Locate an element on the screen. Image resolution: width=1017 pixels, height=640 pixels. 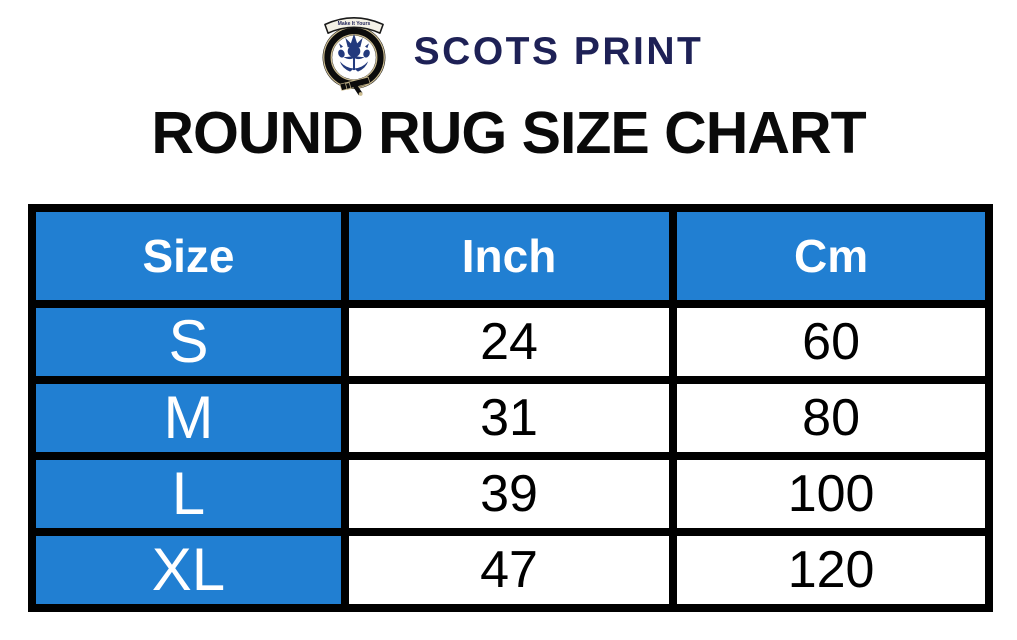
size-cell: XL is located at coordinates (188, 570).